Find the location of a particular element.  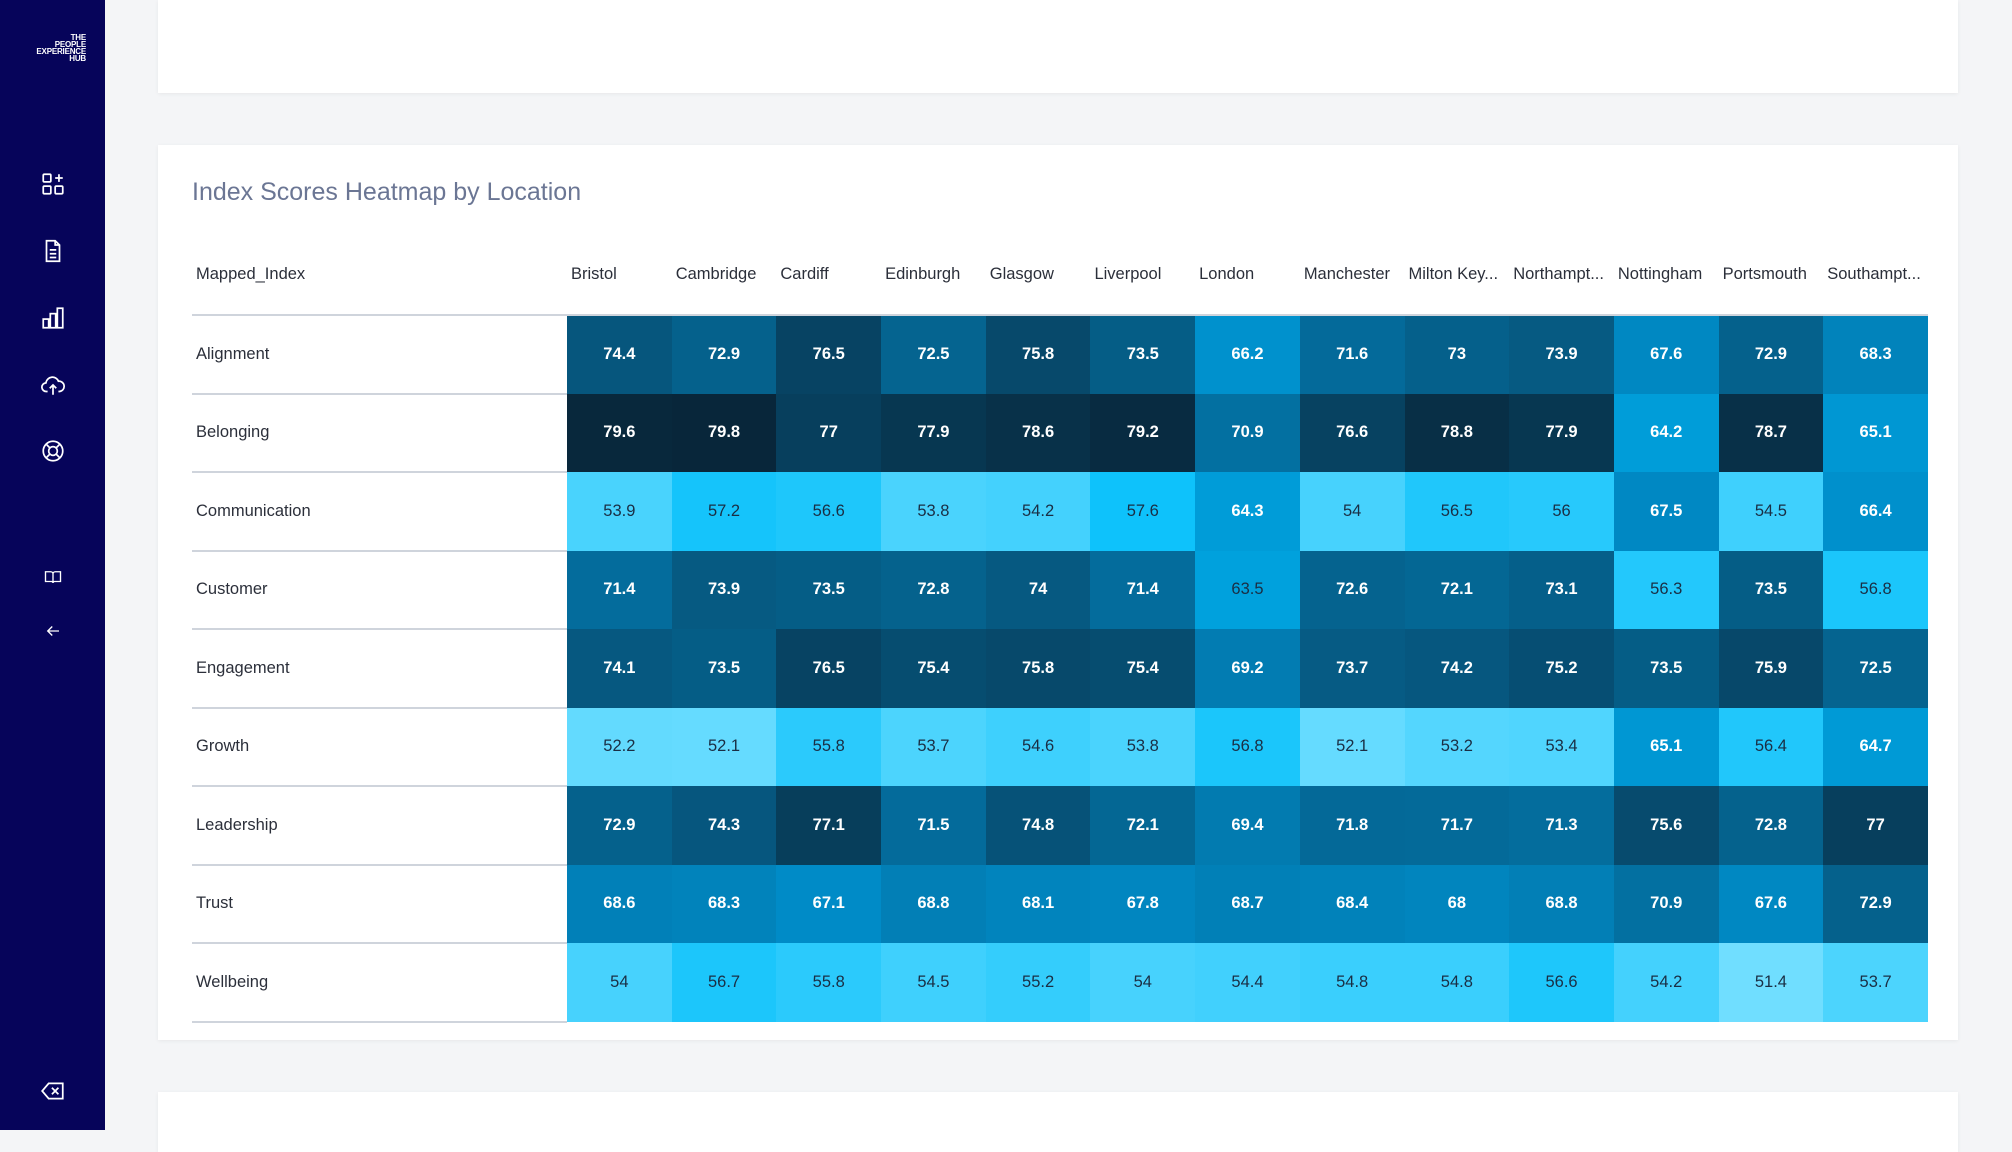

heatmap-cell: 72.8 is located at coordinates (933, 589).